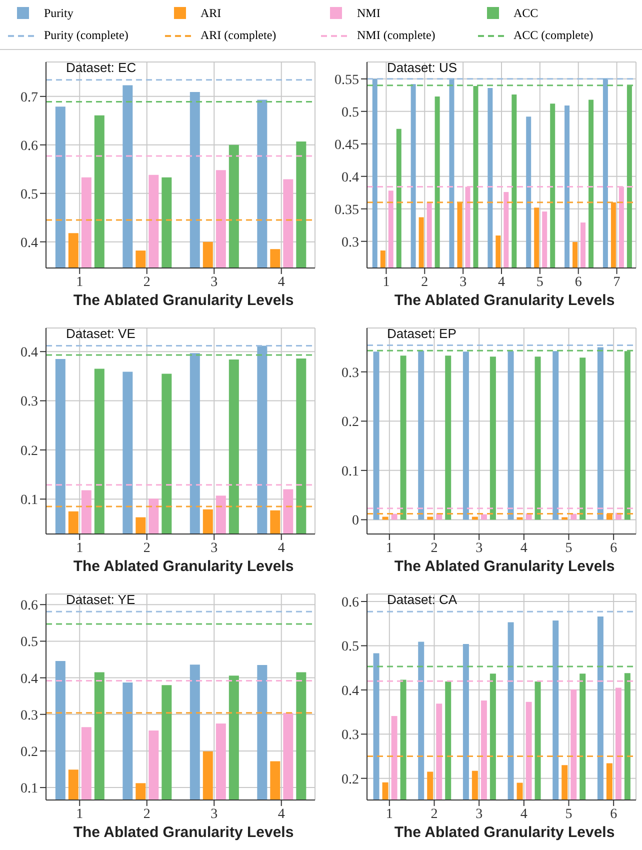 Image resolution: width=642 pixels, height=850 pixels. What do you see at coordinates (554, 36) in the screenshot?
I see `legend-label: ACC (complete)` at bounding box center [554, 36].